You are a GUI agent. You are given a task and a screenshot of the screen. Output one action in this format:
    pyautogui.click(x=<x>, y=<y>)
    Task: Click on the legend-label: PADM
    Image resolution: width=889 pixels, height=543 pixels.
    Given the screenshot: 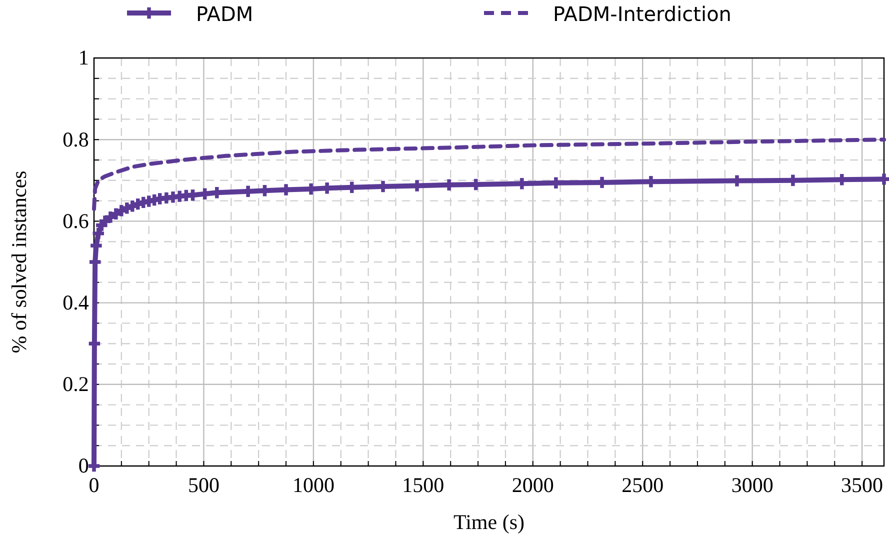 What is the action you would take?
    pyautogui.click(x=225, y=14)
    